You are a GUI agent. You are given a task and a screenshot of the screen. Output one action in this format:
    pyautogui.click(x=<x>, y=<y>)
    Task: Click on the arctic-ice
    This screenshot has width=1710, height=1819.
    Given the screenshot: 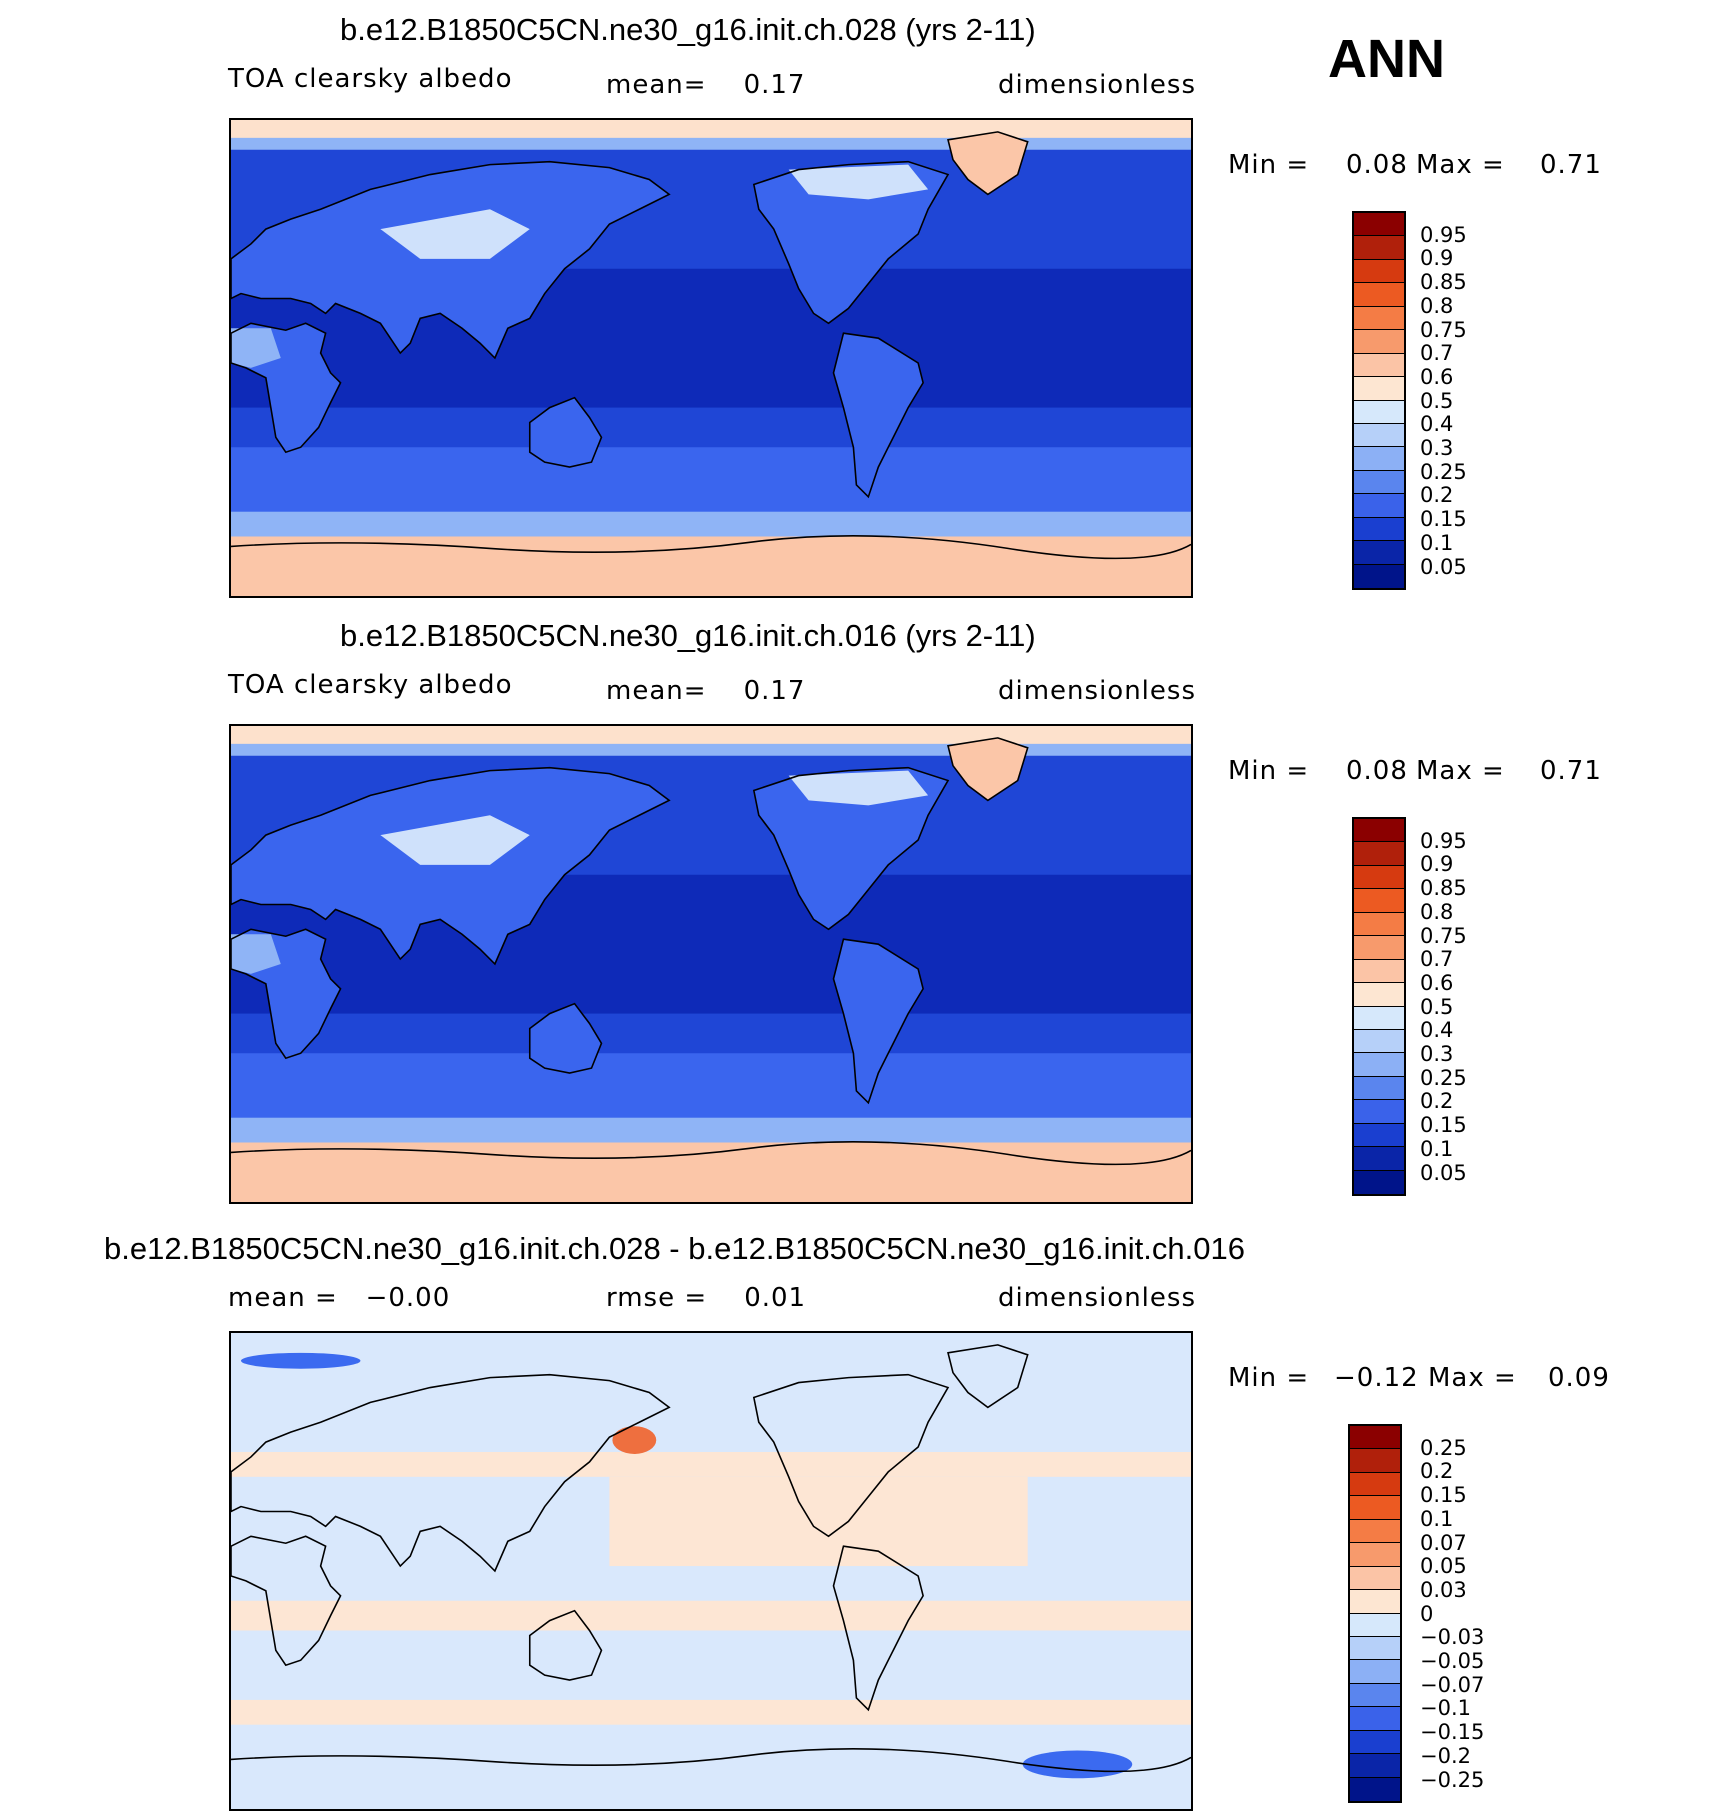 What is the action you would take?
    pyautogui.click(x=711, y=131)
    